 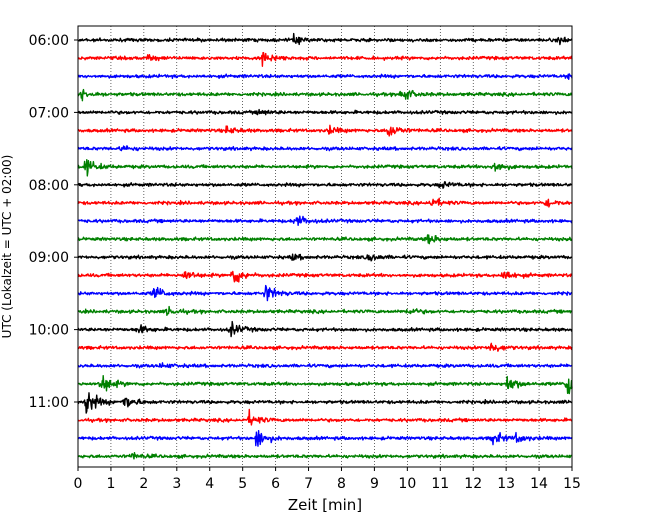 What do you see at coordinates (327, 479) in the screenshot?
I see `x-axis-ticks: 0 1 2 3 4 5 6 7 8 9 10 11 12 13 14 15` at bounding box center [327, 479].